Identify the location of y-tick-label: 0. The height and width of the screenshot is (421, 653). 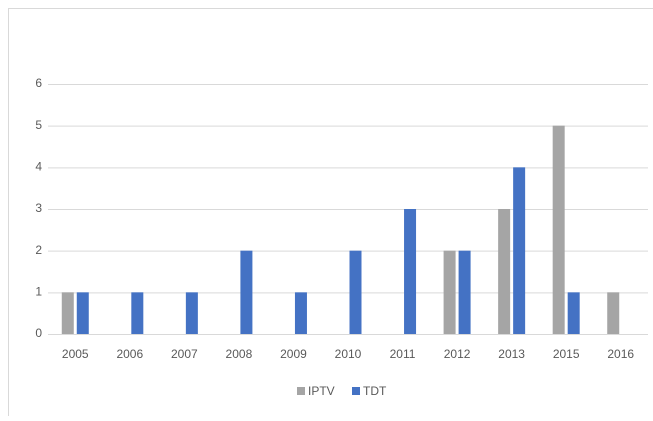
(38, 333).